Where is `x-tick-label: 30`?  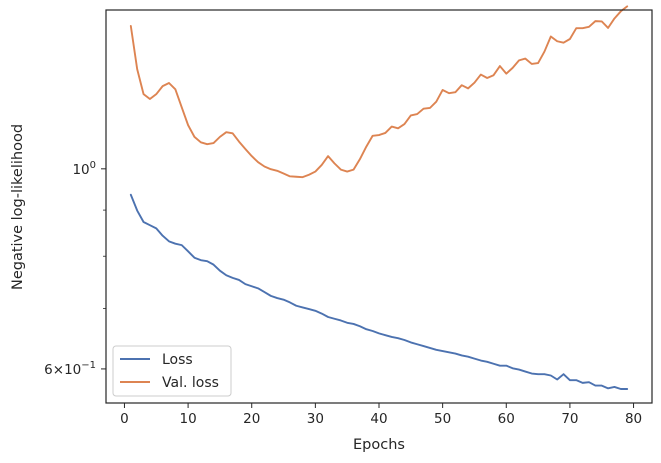 x-tick-label: 30 is located at coordinates (315, 419).